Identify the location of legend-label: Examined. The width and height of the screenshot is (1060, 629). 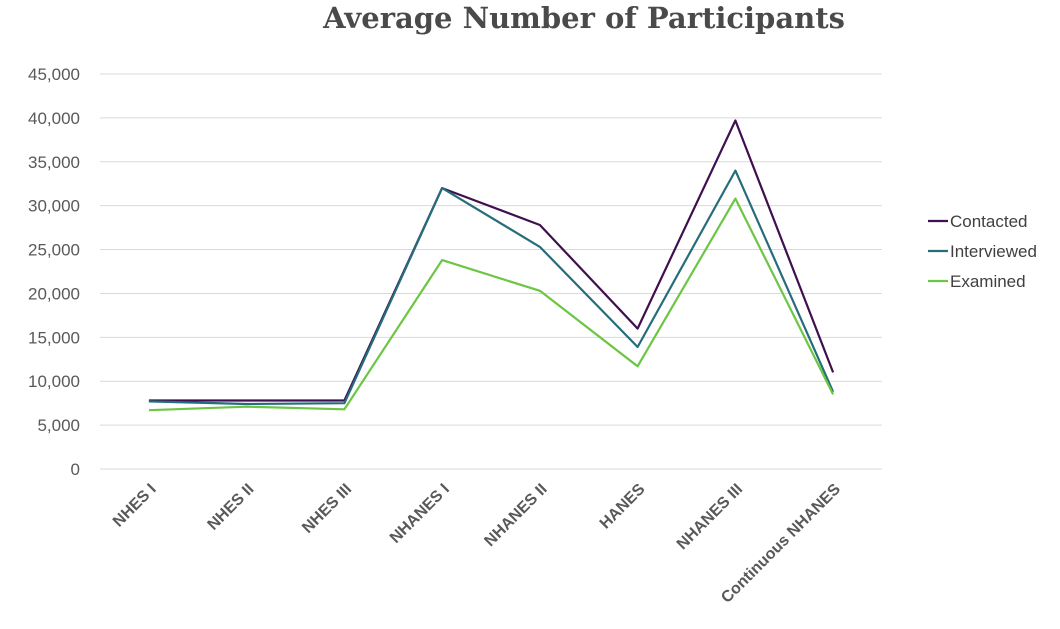
(988, 281).